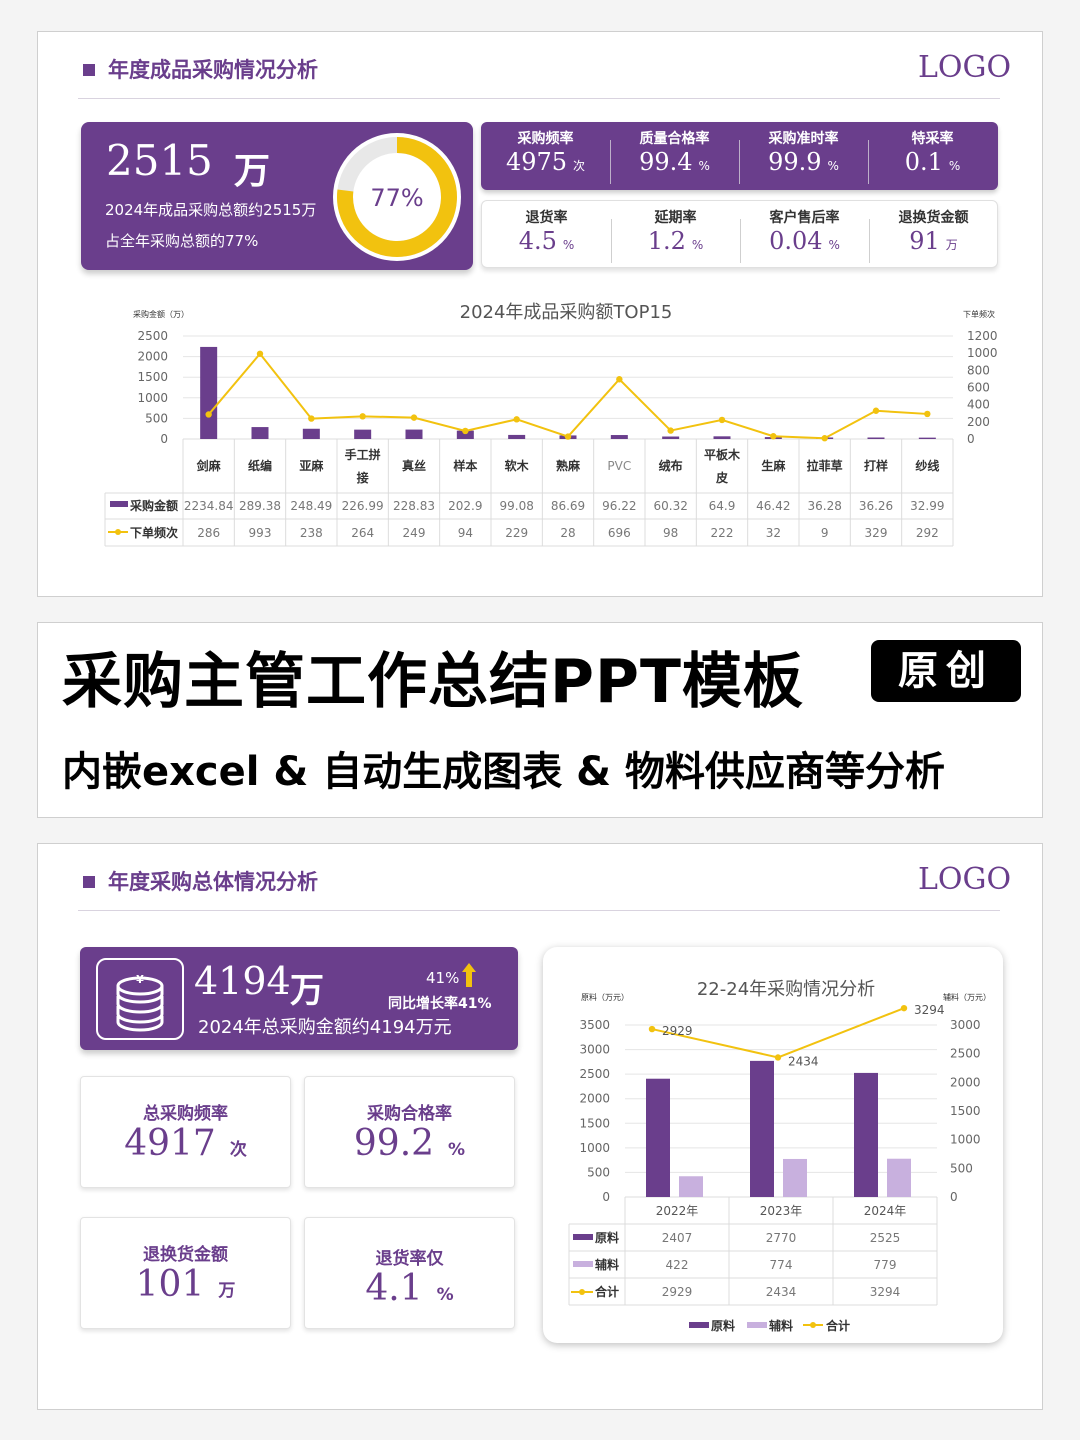 This screenshot has height=1440, width=1080. I want to click on line-data-label: 2434, so click(803, 1061).